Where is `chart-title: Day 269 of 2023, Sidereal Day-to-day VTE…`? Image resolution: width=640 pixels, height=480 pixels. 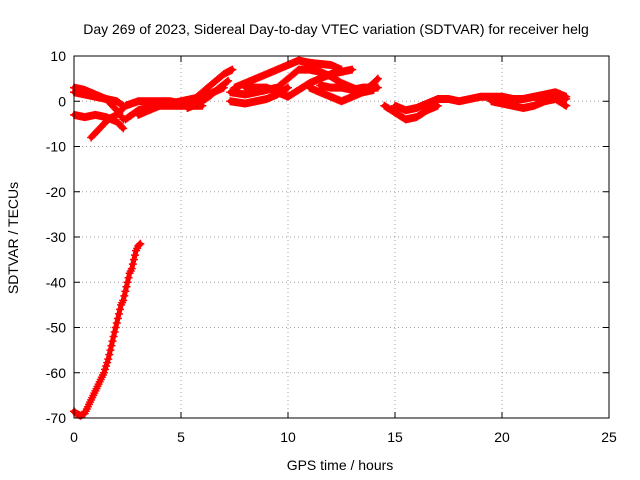 chart-title: Day 269 of 2023, Sidereal Day-to-day VTE… is located at coordinates (336, 29).